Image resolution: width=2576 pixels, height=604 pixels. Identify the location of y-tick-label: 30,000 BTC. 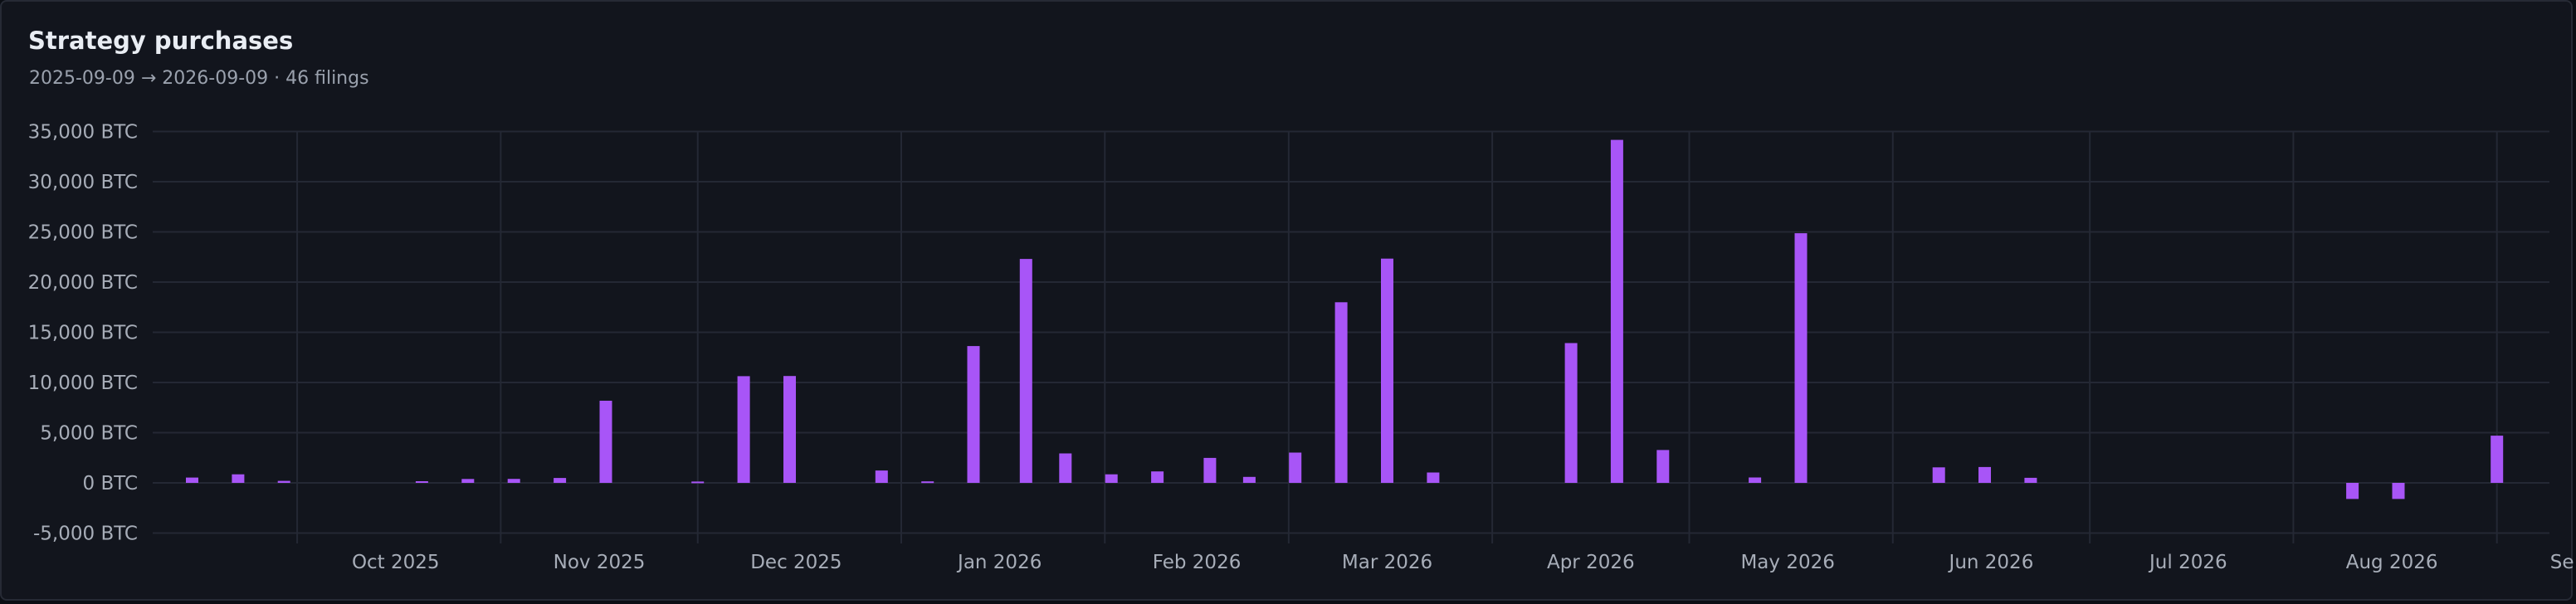
(83, 182).